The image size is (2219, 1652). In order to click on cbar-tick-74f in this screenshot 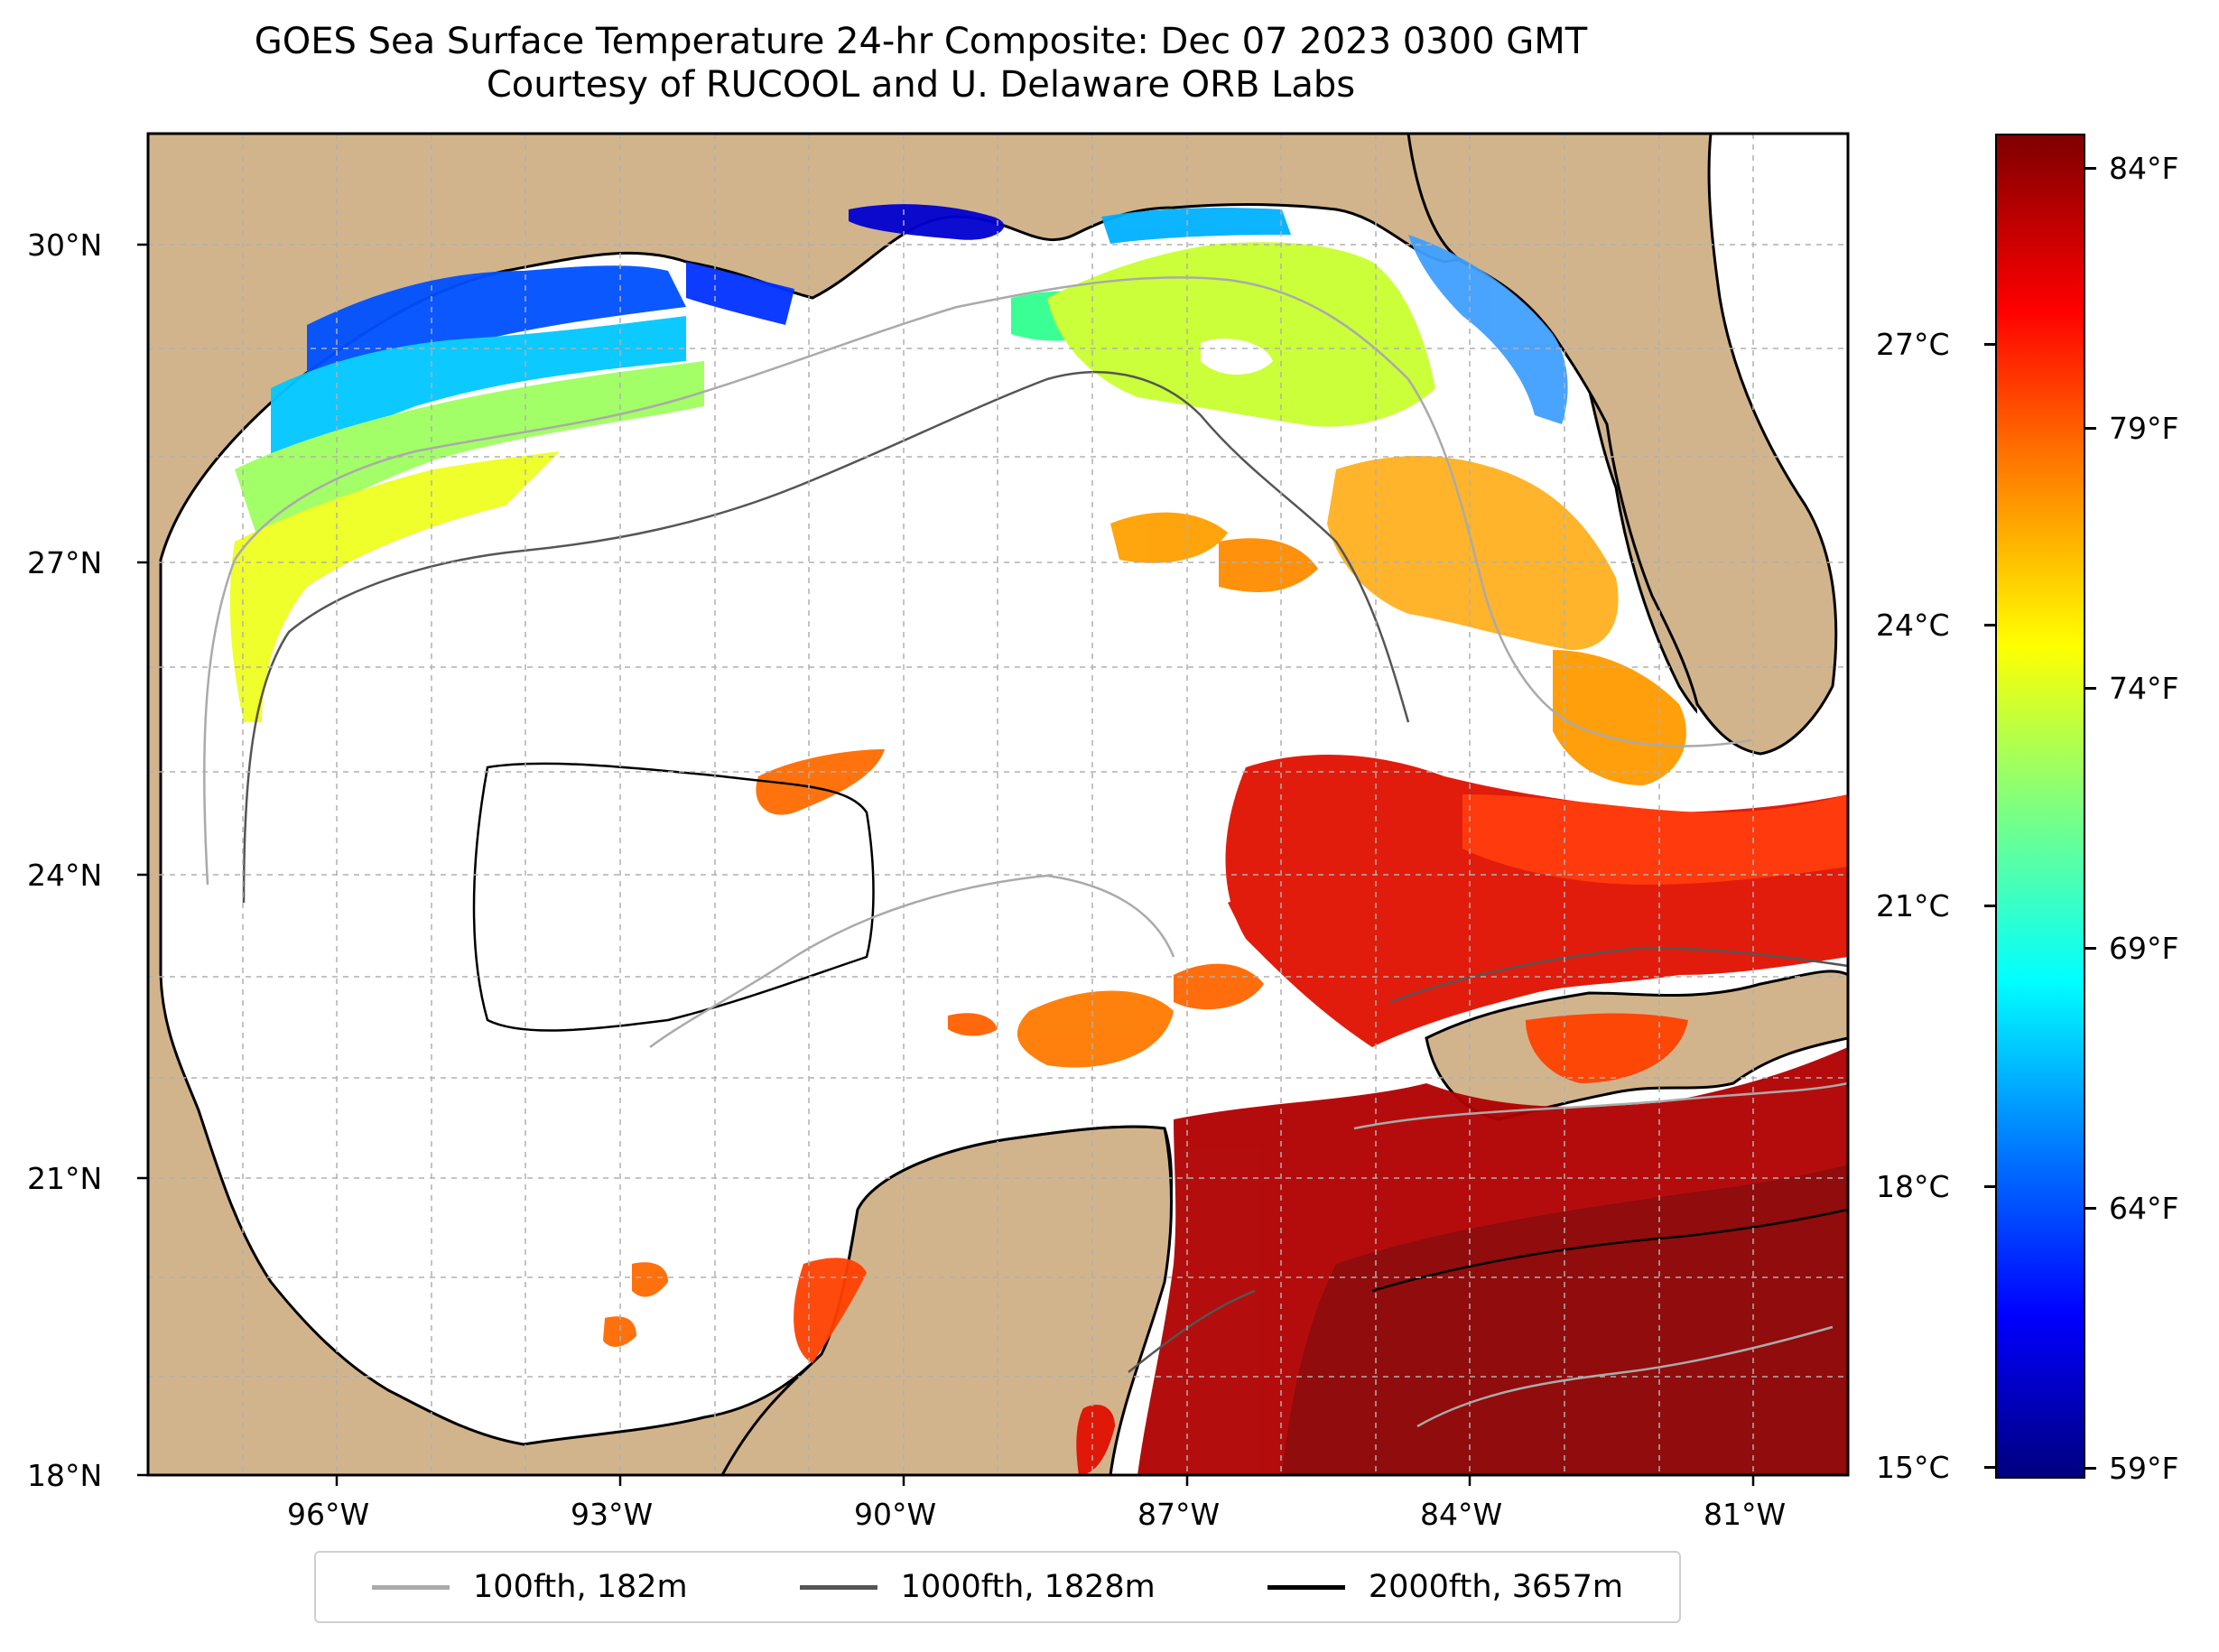, I will do `click(2090, 688)`.